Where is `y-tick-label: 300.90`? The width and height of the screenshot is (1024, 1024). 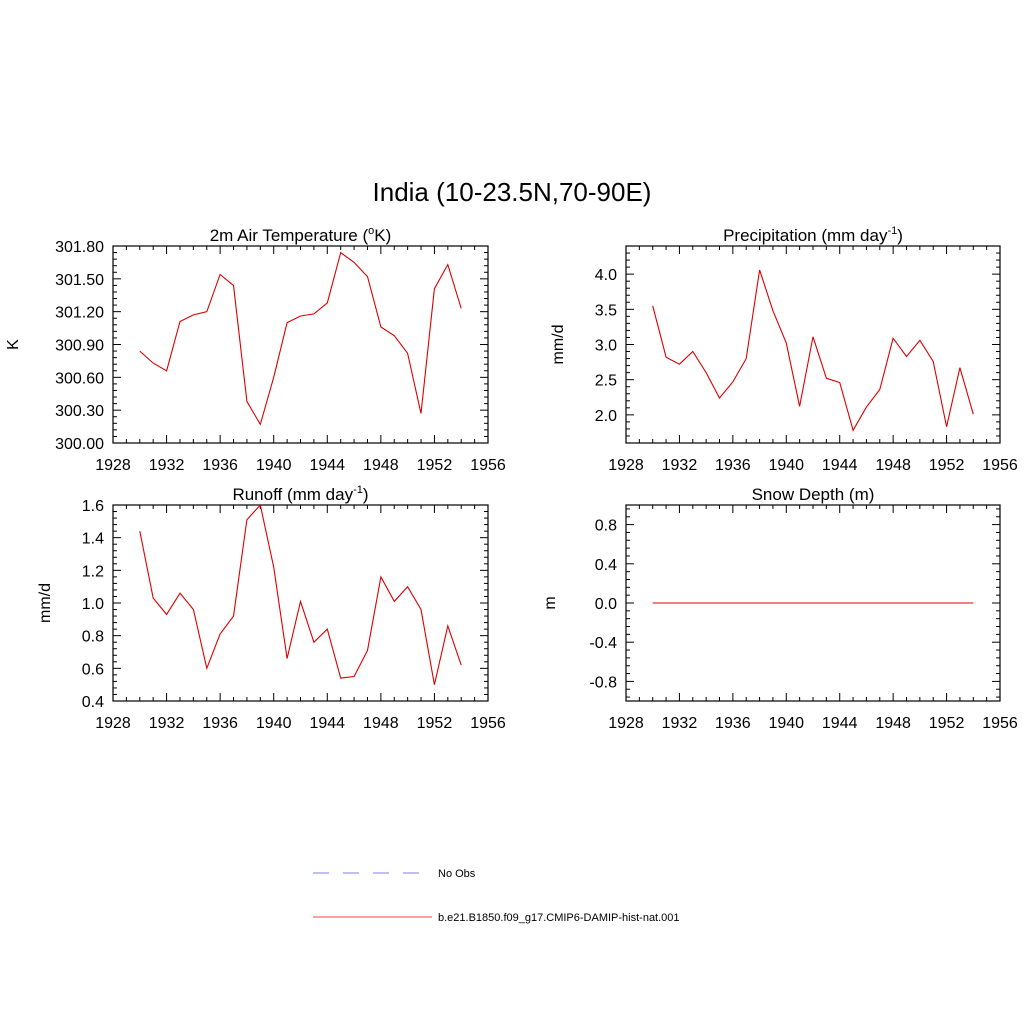 y-tick-label: 300.90 is located at coordinates (79, 346).